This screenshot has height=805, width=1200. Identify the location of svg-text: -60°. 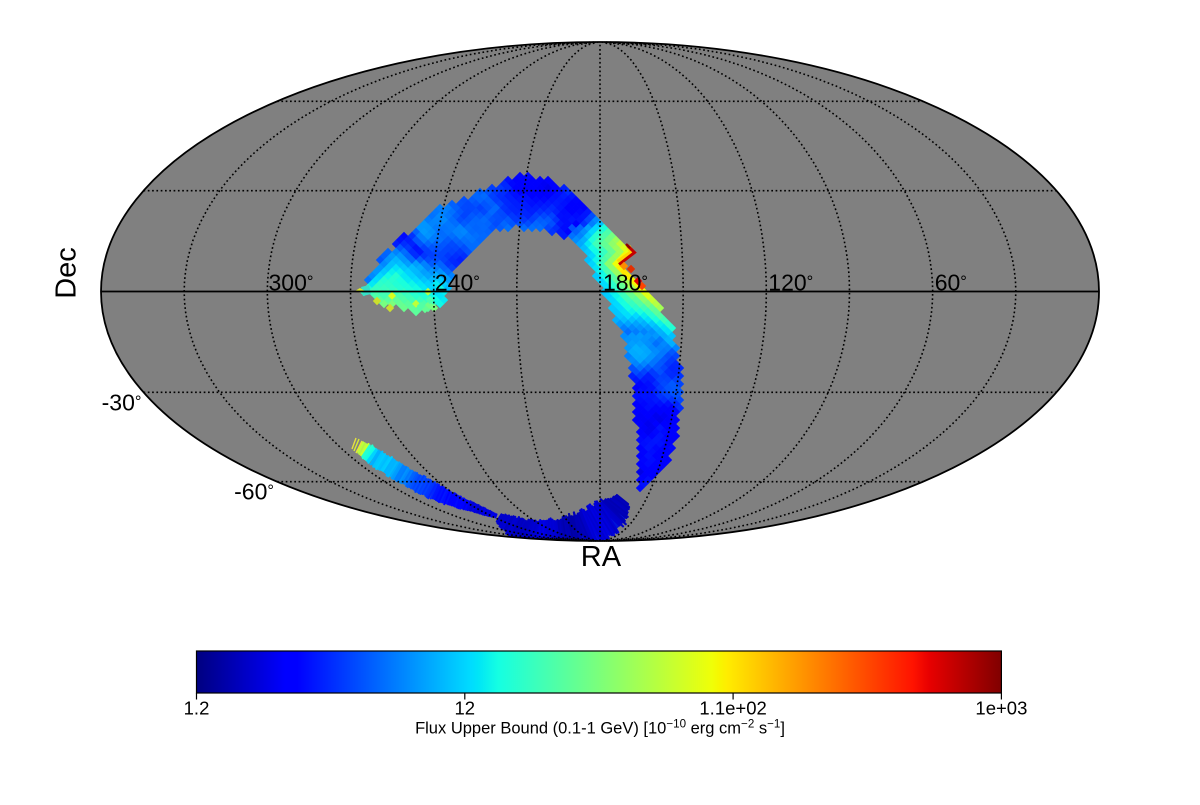
(254, 492).